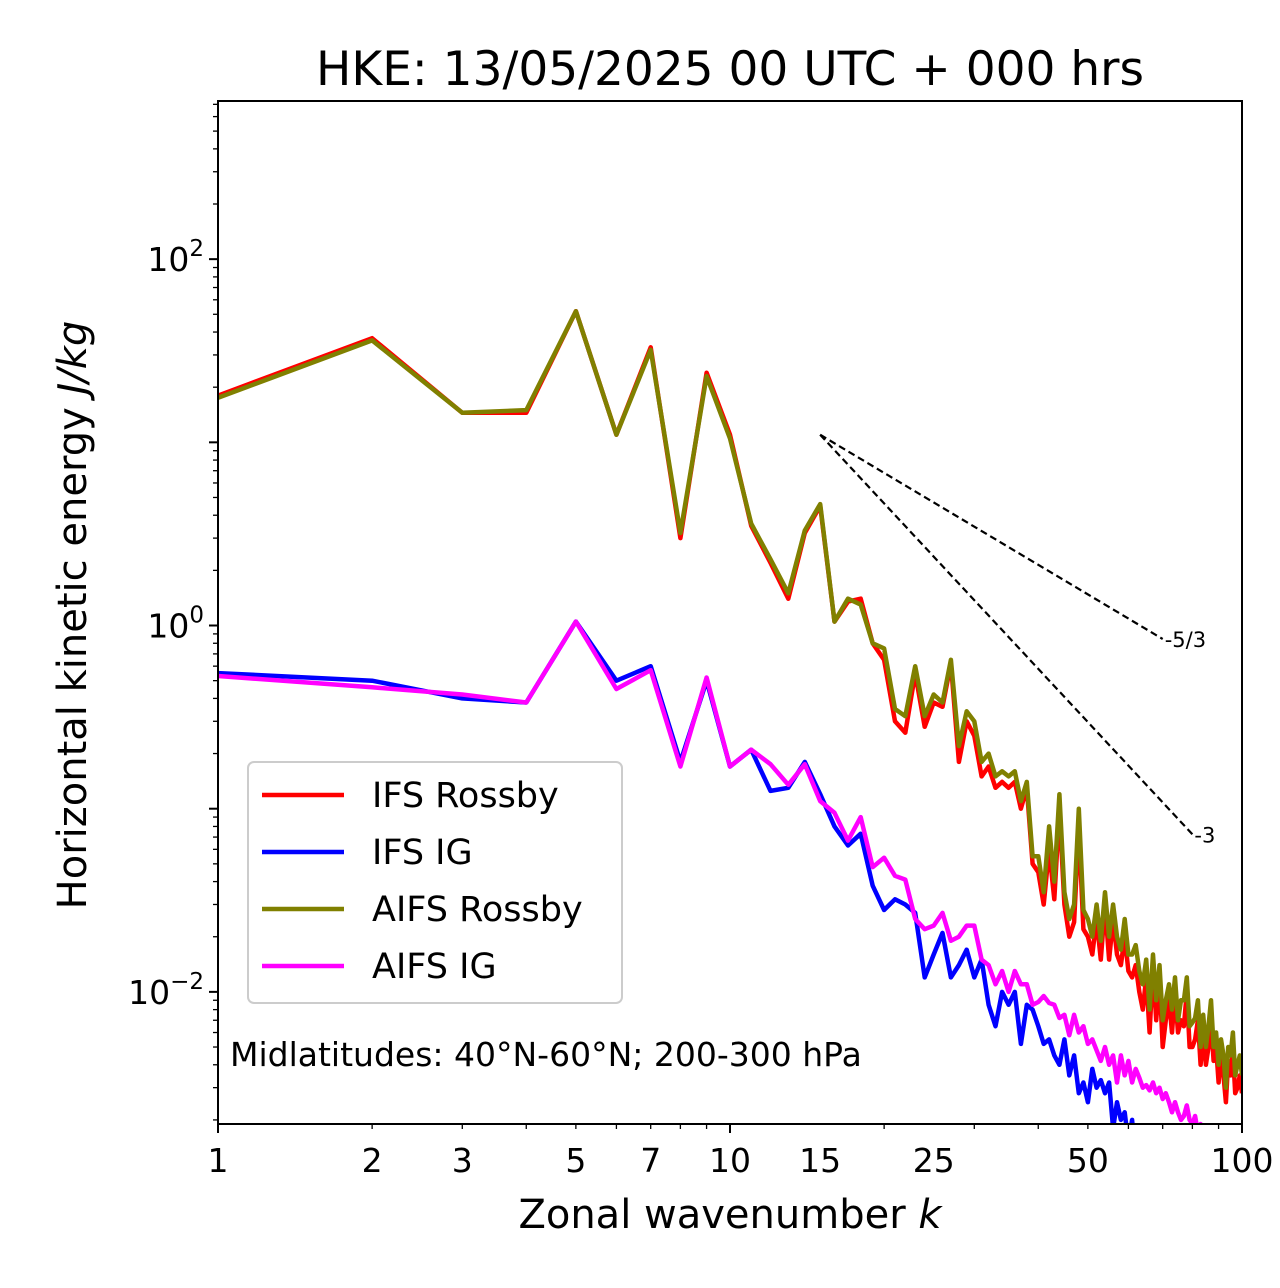 This screenshot has width=1280, height=1288. I want to click on x-tick-label: 10, so click(730, 1160).